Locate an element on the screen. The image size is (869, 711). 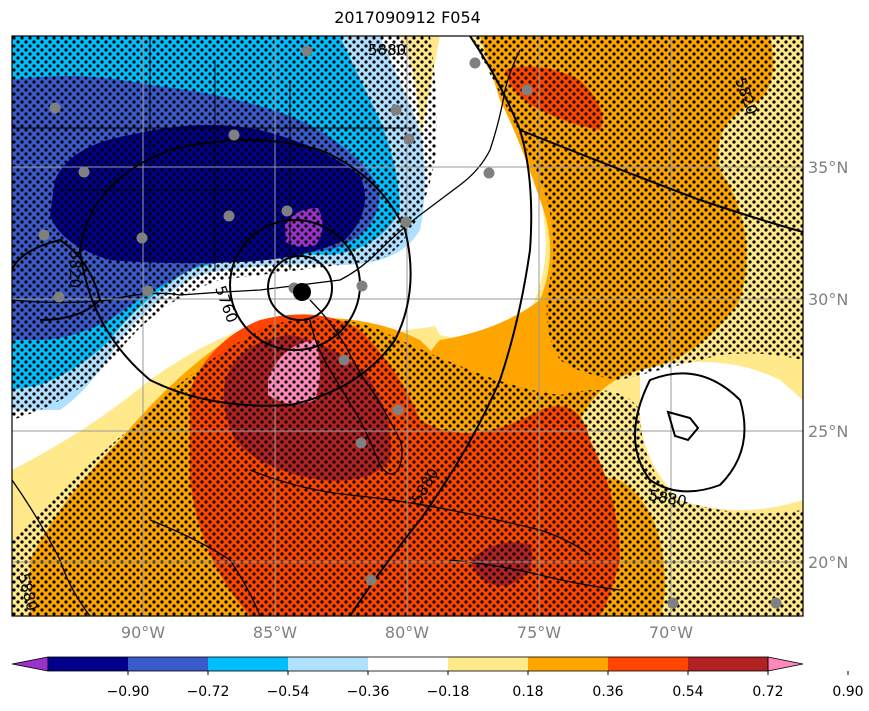
colorbar-extend-low is located at coordinates (30, 664).